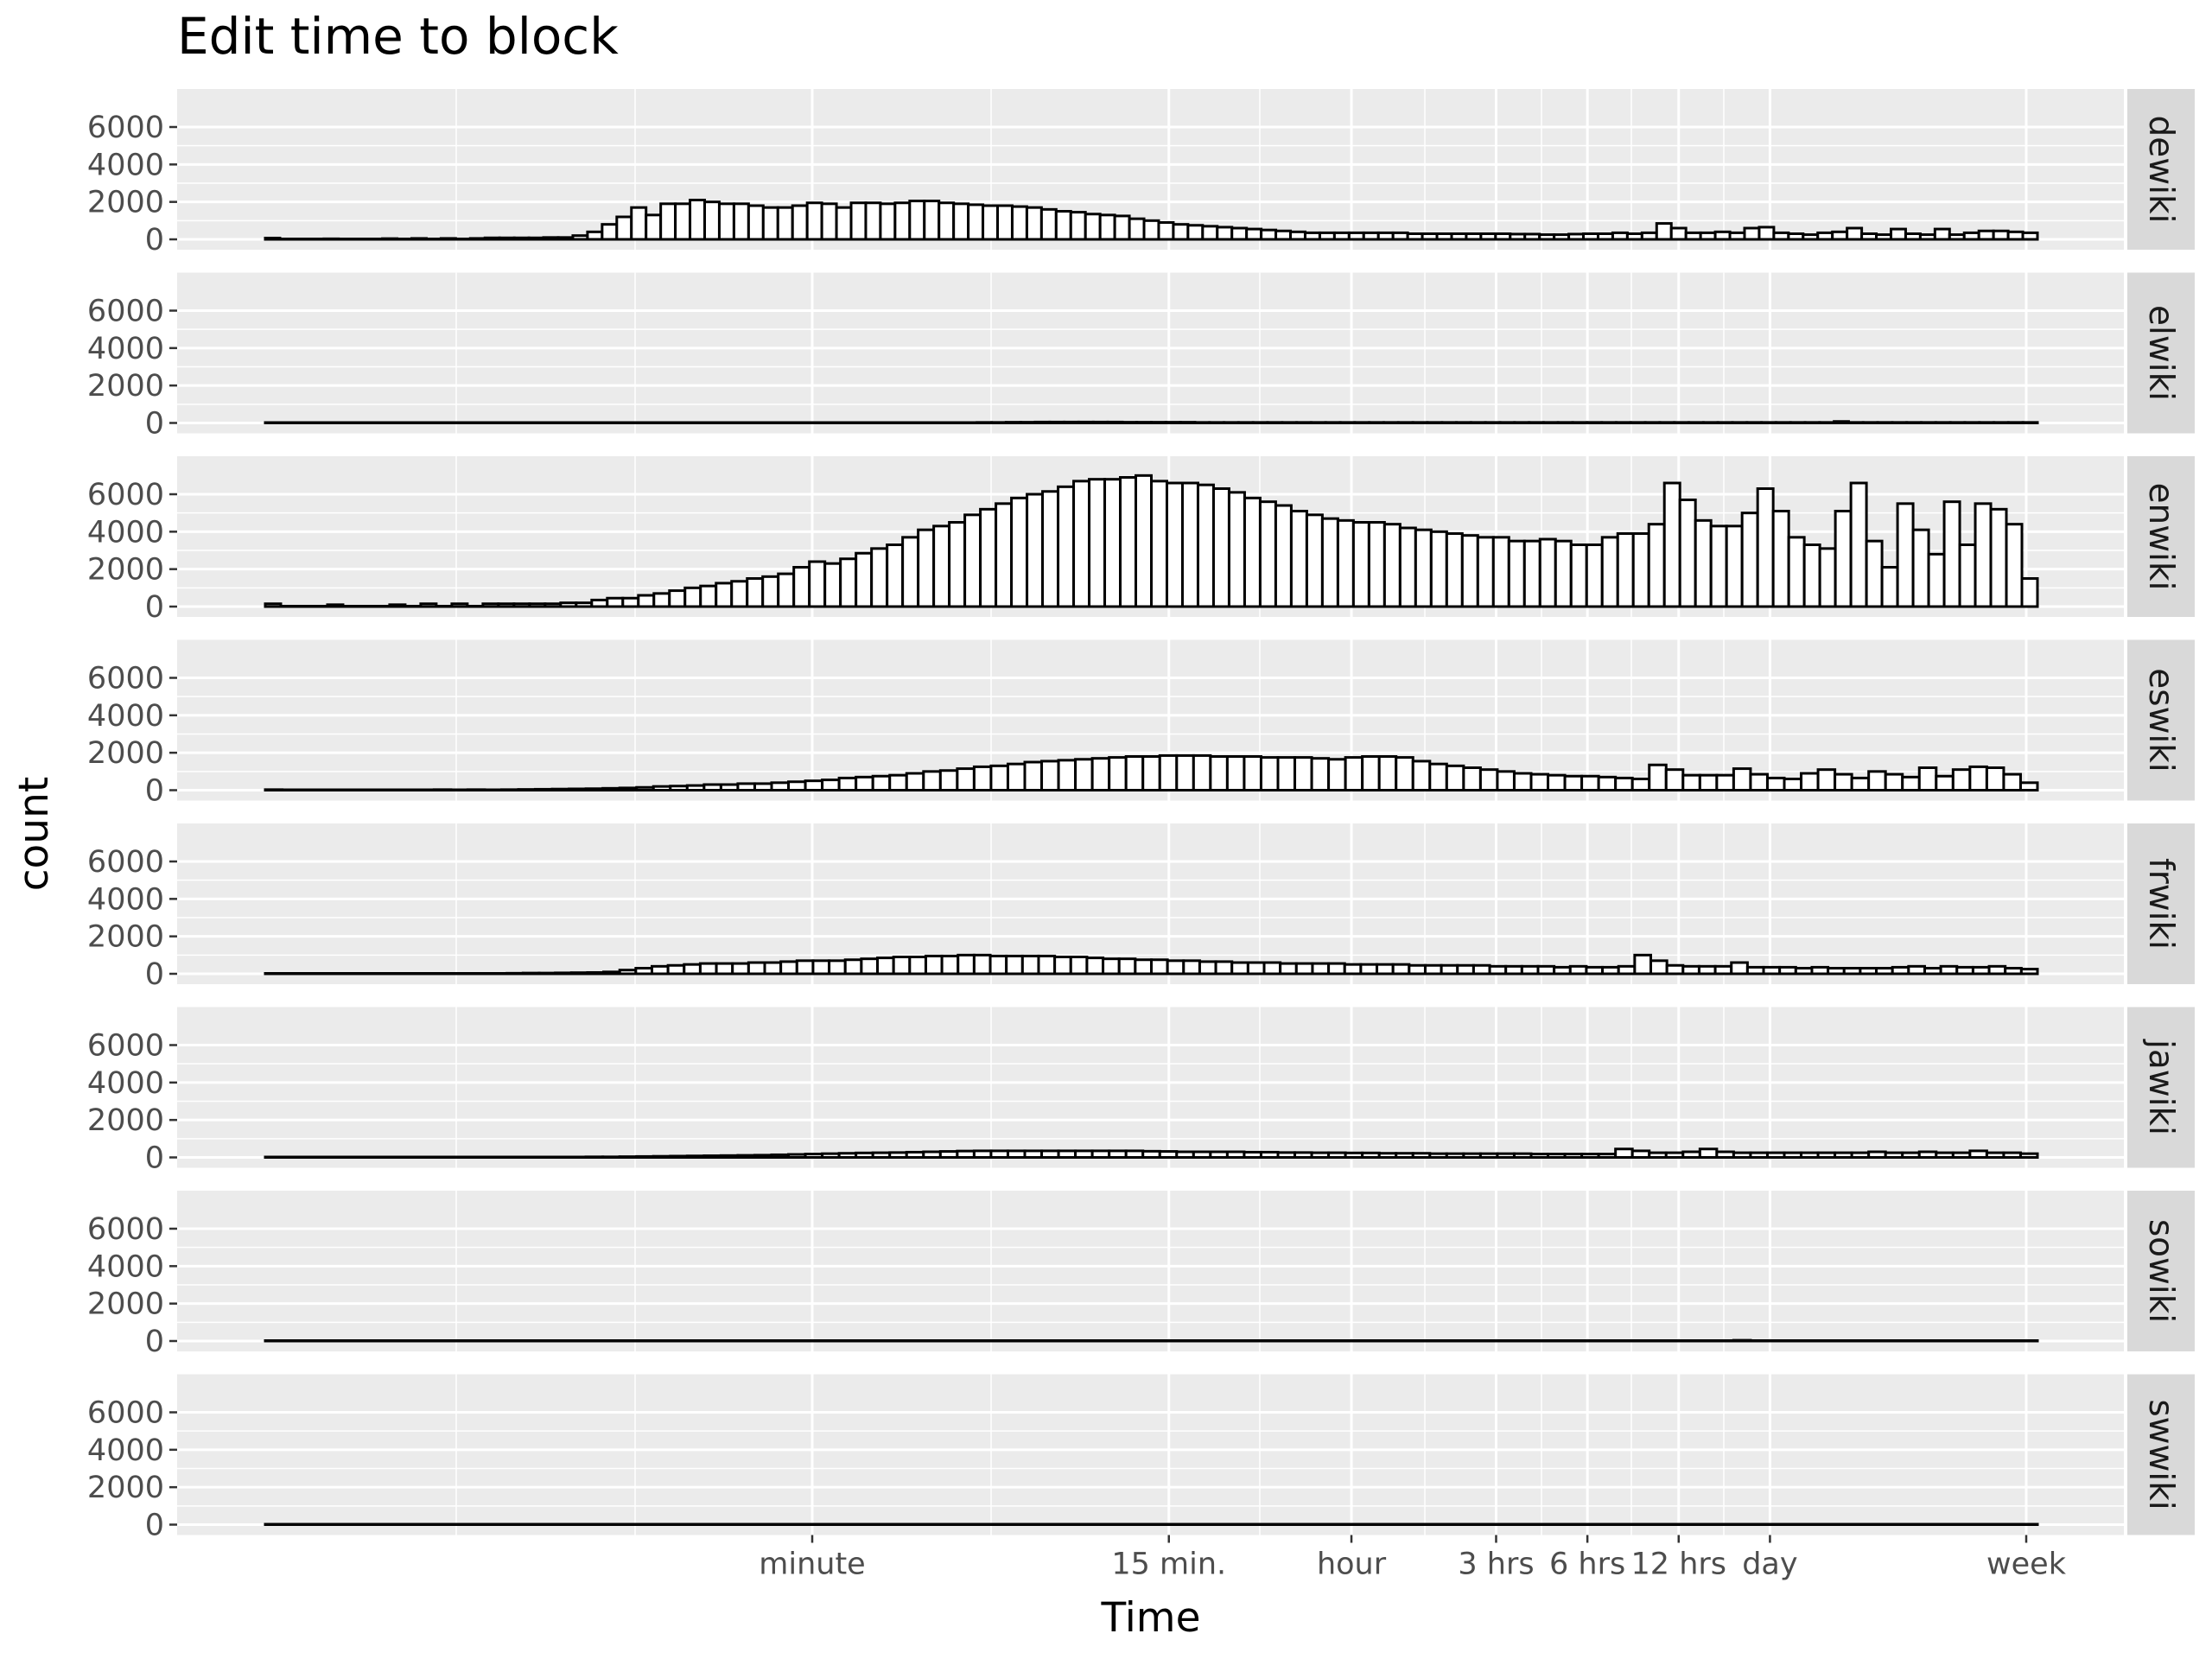 The image size is (2212, 1659). I want to click on facet-strip-label: eswiki, so click(2160, 720).